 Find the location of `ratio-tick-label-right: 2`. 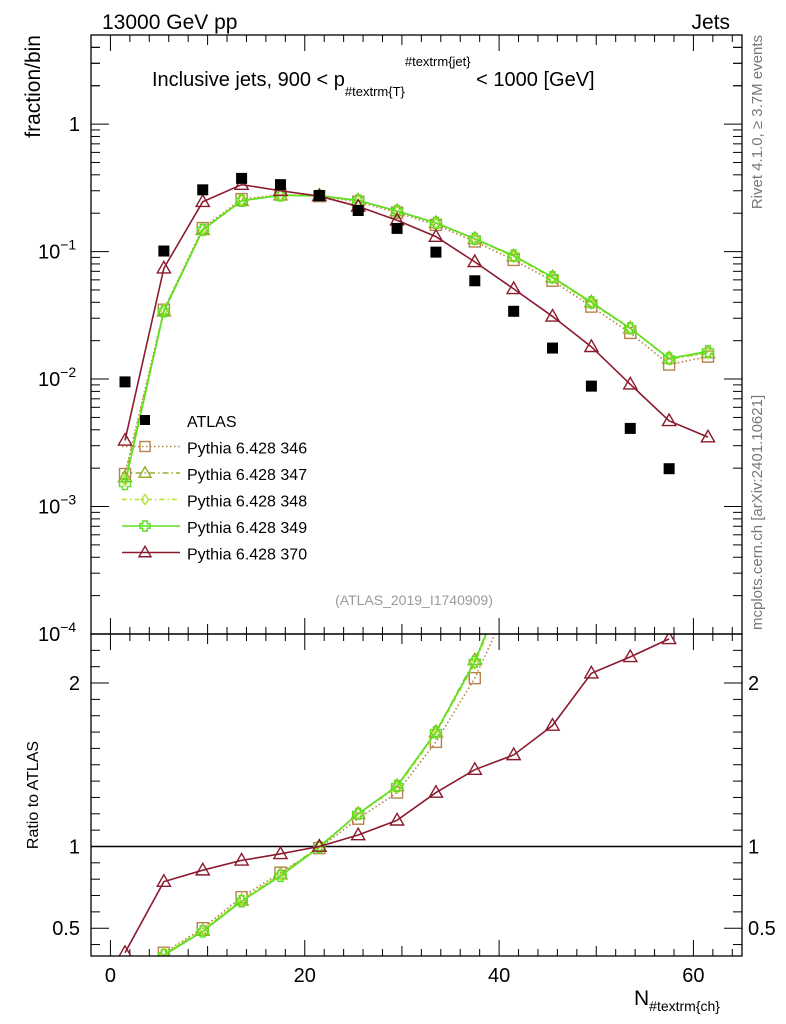

ratio-tick-label-right: 2 is located at coordinates (753, 684).